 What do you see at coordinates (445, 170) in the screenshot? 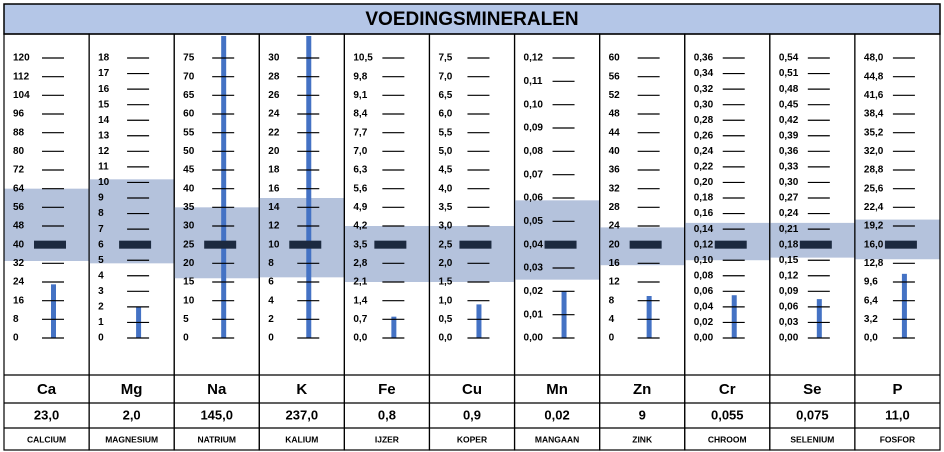
I see `y-tick-label: 4,5` at bounding box center [445, 170].